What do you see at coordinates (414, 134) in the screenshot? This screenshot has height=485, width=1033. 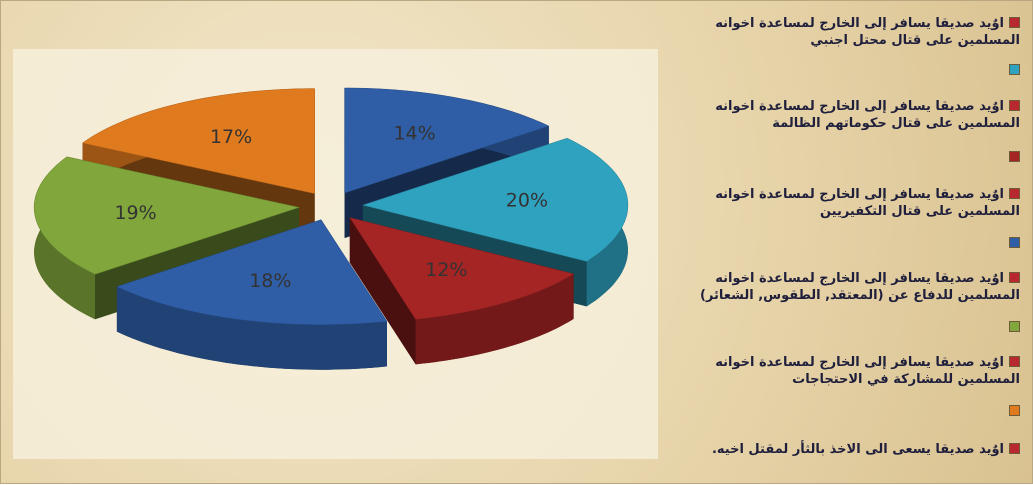 I see `data-label: 14%` at bounding box center [414, 134].